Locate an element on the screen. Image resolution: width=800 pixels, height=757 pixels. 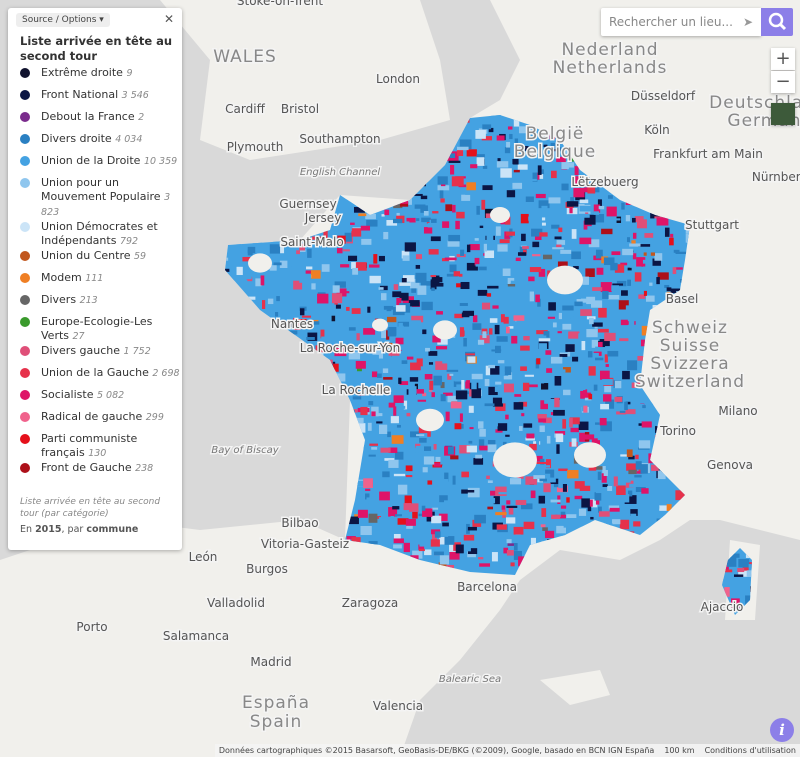
legend-name: Divers is located at coordinates (59, 299).